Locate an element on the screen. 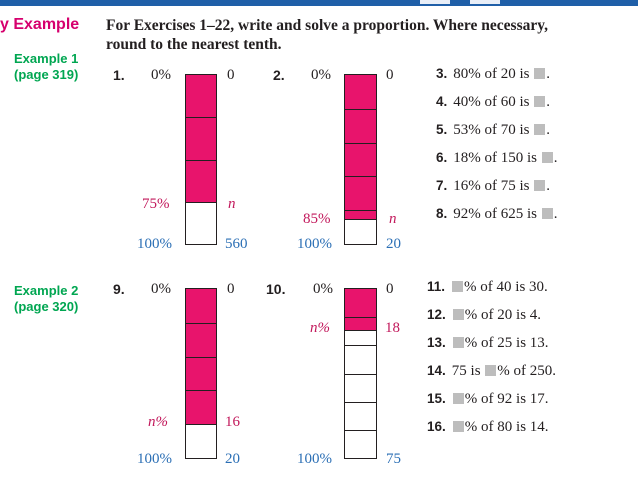 The height and width of the screenshot is (478, 638). problem-item: 12.% of 20 is 4. is located at coordinates (484, 315).